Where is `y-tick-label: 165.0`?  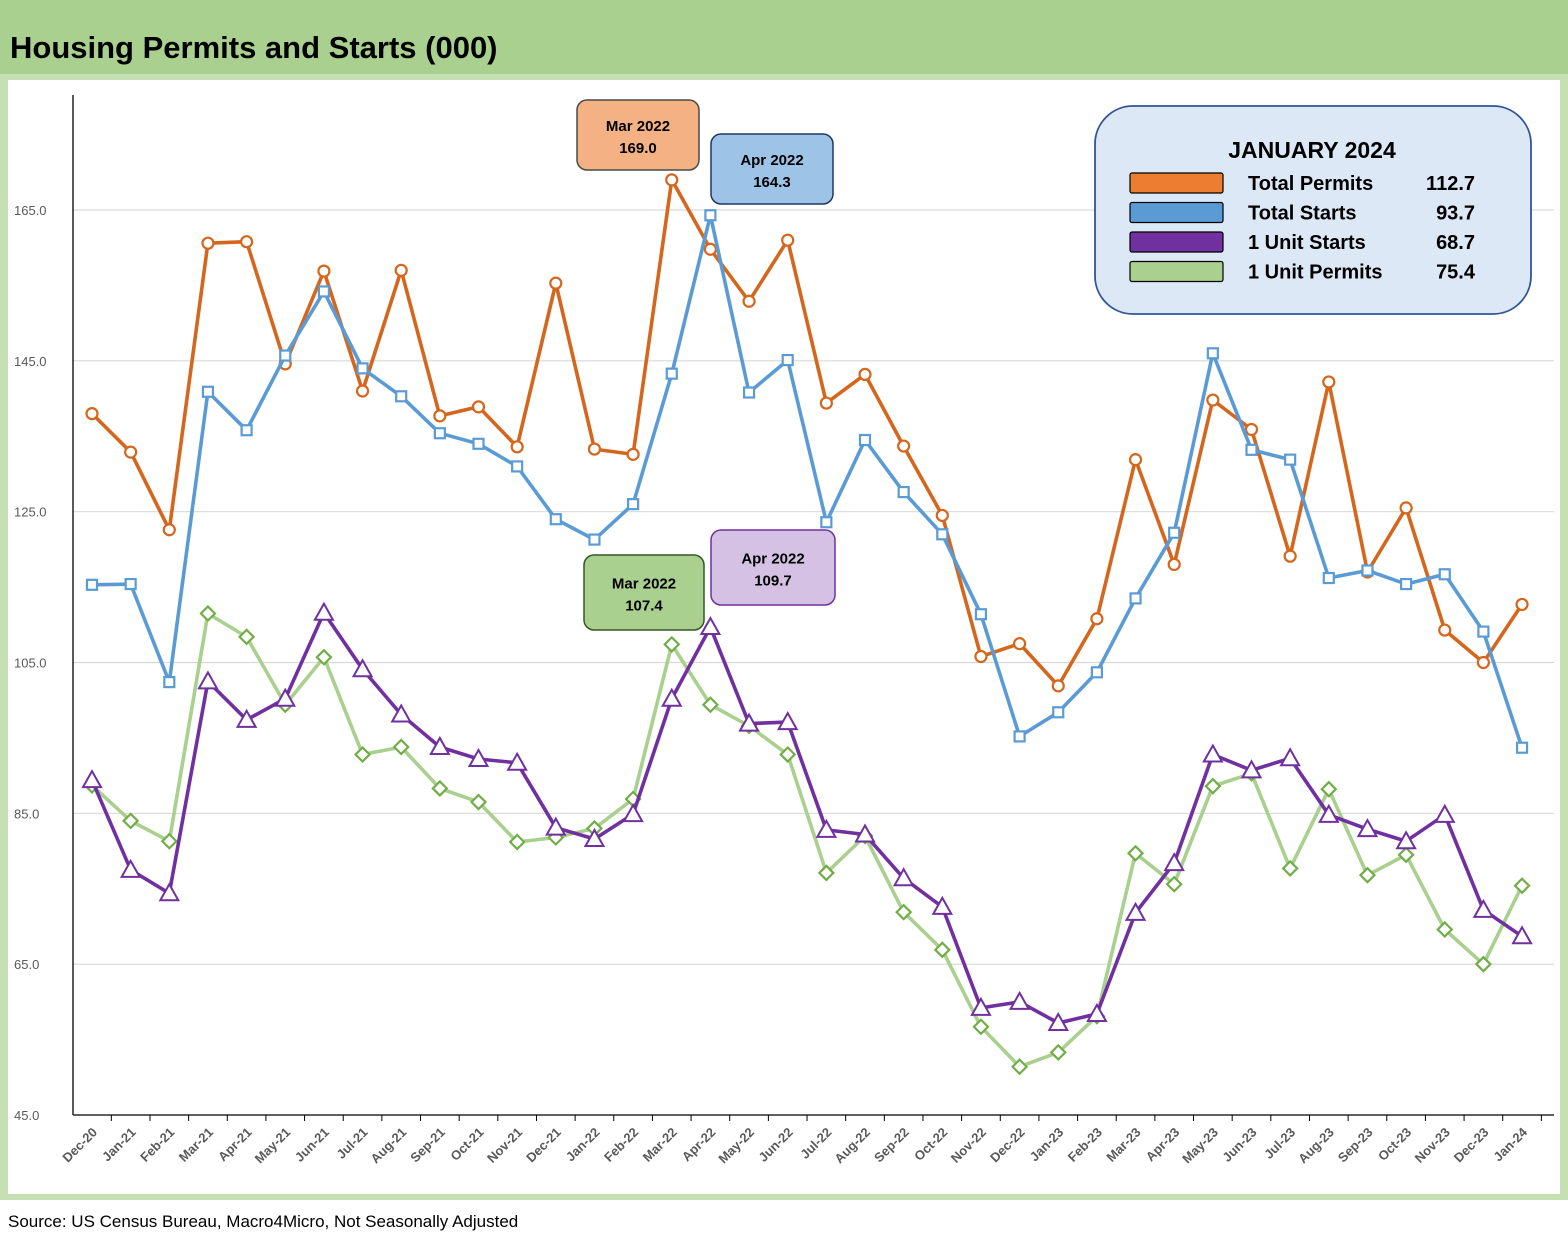 y-tick-label: 165.0 is located at coordinates (30, 210).